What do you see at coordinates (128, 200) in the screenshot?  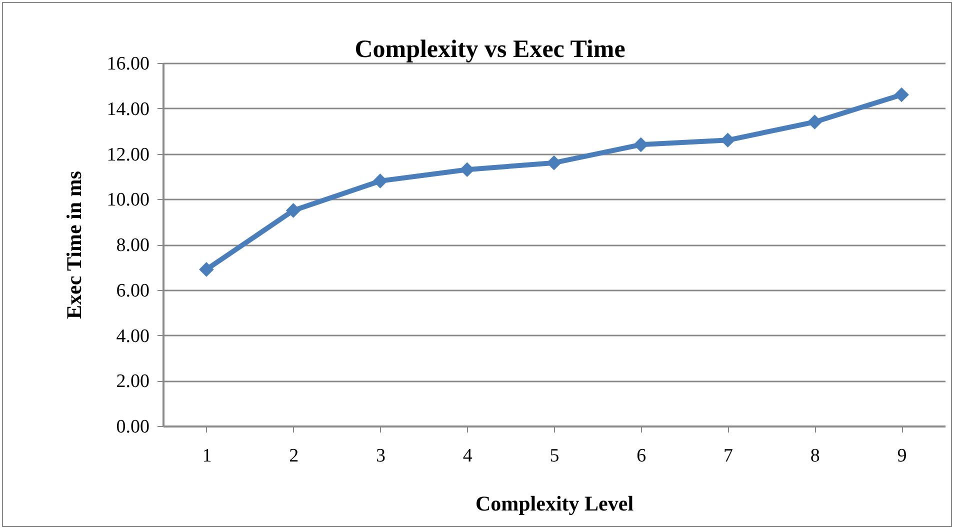 I see `y-tick-label: 10.00` at bounding box center [128, 200].